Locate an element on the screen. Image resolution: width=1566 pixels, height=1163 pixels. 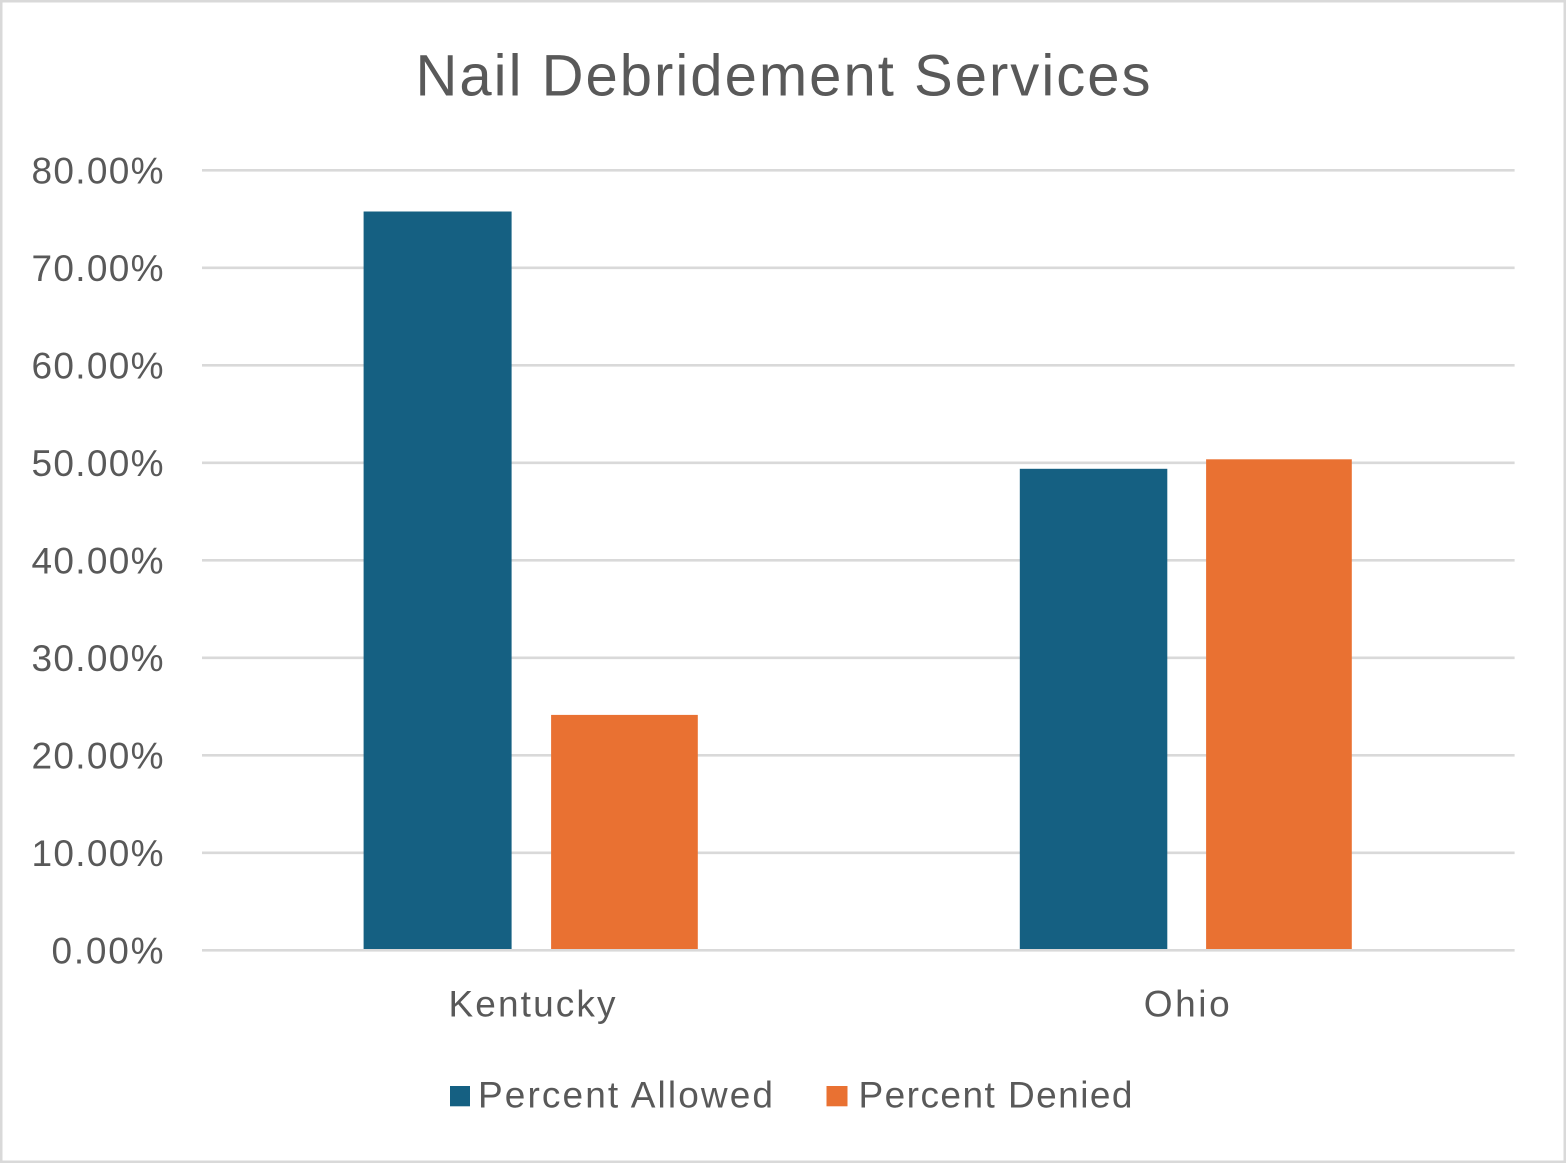
svg-text: 30.00% is located at coordinates (98, 658).